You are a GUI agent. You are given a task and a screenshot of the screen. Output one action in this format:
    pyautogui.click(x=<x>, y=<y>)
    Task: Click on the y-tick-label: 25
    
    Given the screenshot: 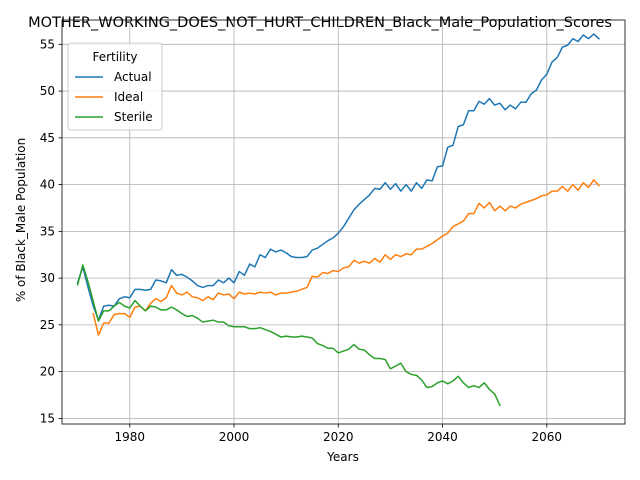 What is the action you would take?
    pyautogui.click(x=47, y=325)
    